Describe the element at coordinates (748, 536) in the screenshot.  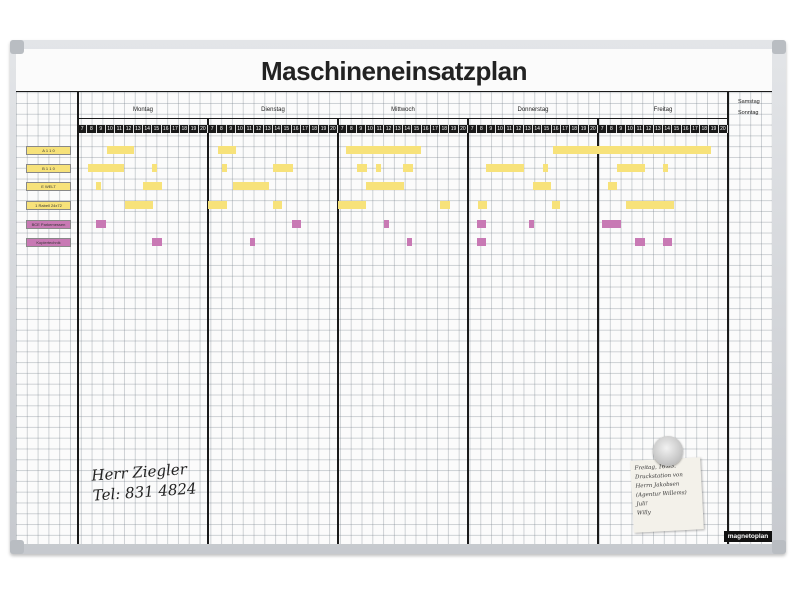
I see `brand-logo: magnetoplan` at that location.